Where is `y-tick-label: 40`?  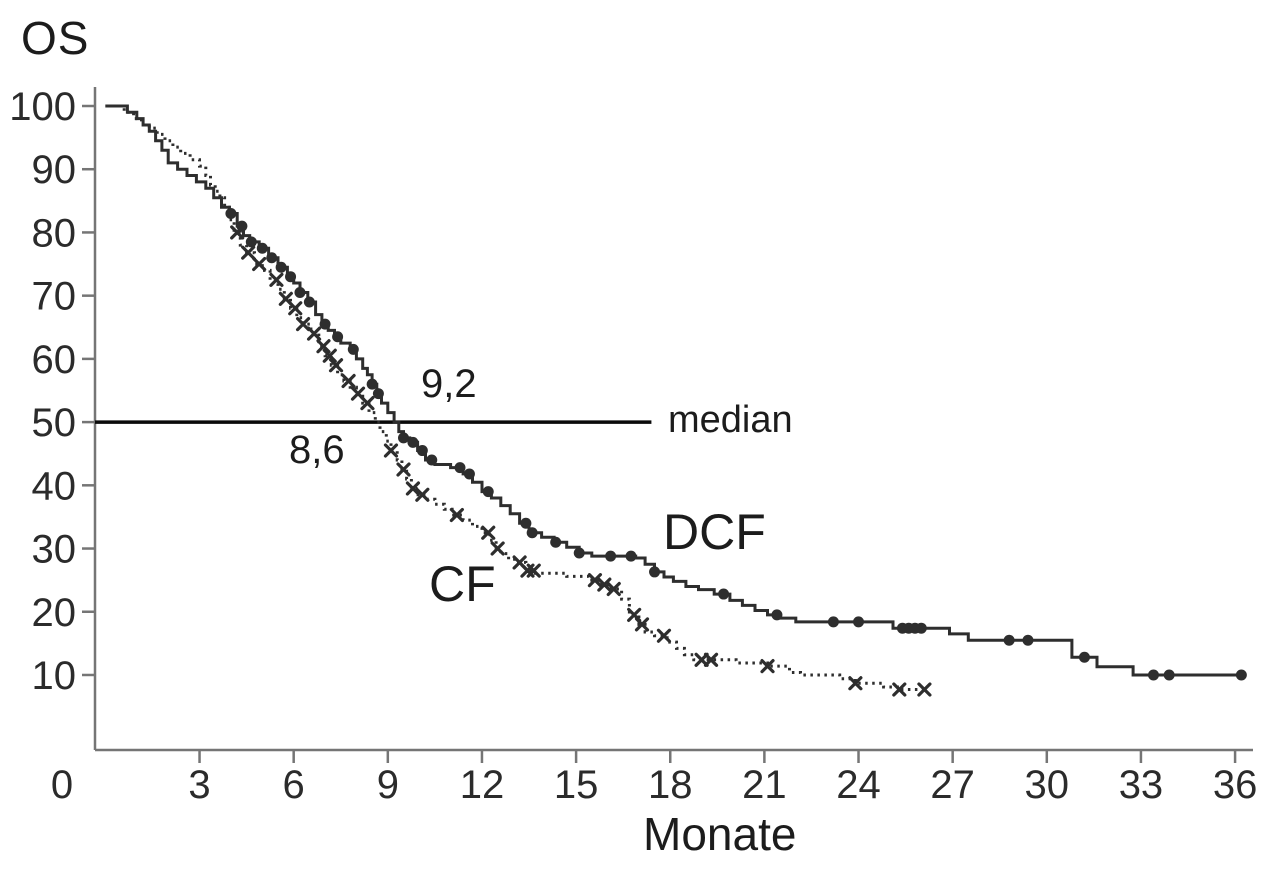
y-tick-label: 40 is located at coordinates (54, 486).